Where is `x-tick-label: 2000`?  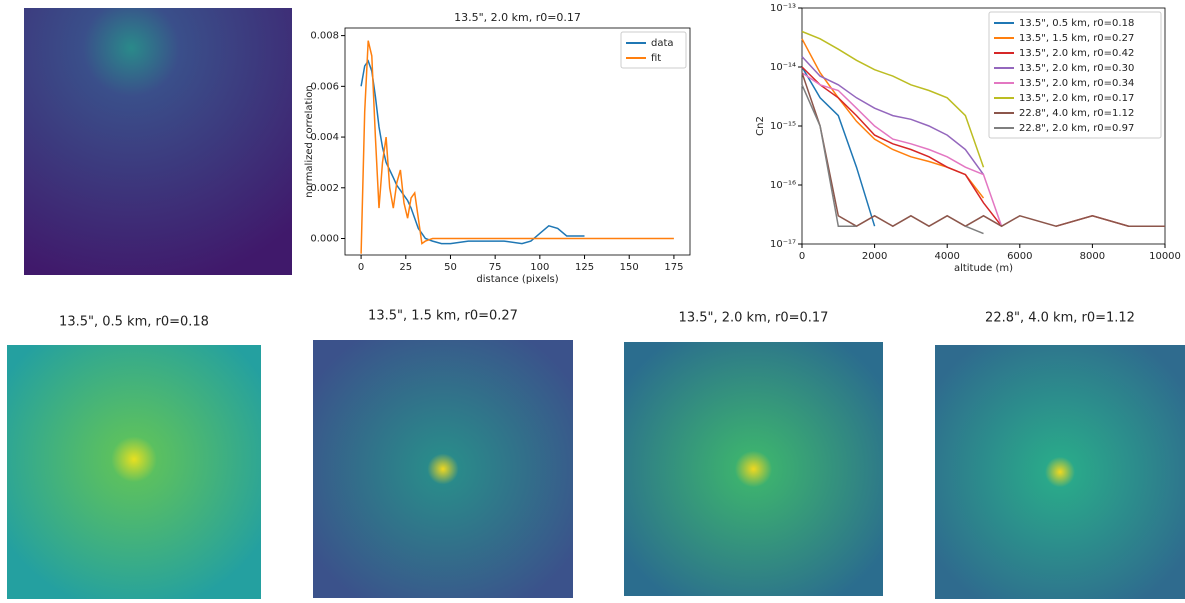 x-tick-label: 2000 is located at coordinates (874, 256).